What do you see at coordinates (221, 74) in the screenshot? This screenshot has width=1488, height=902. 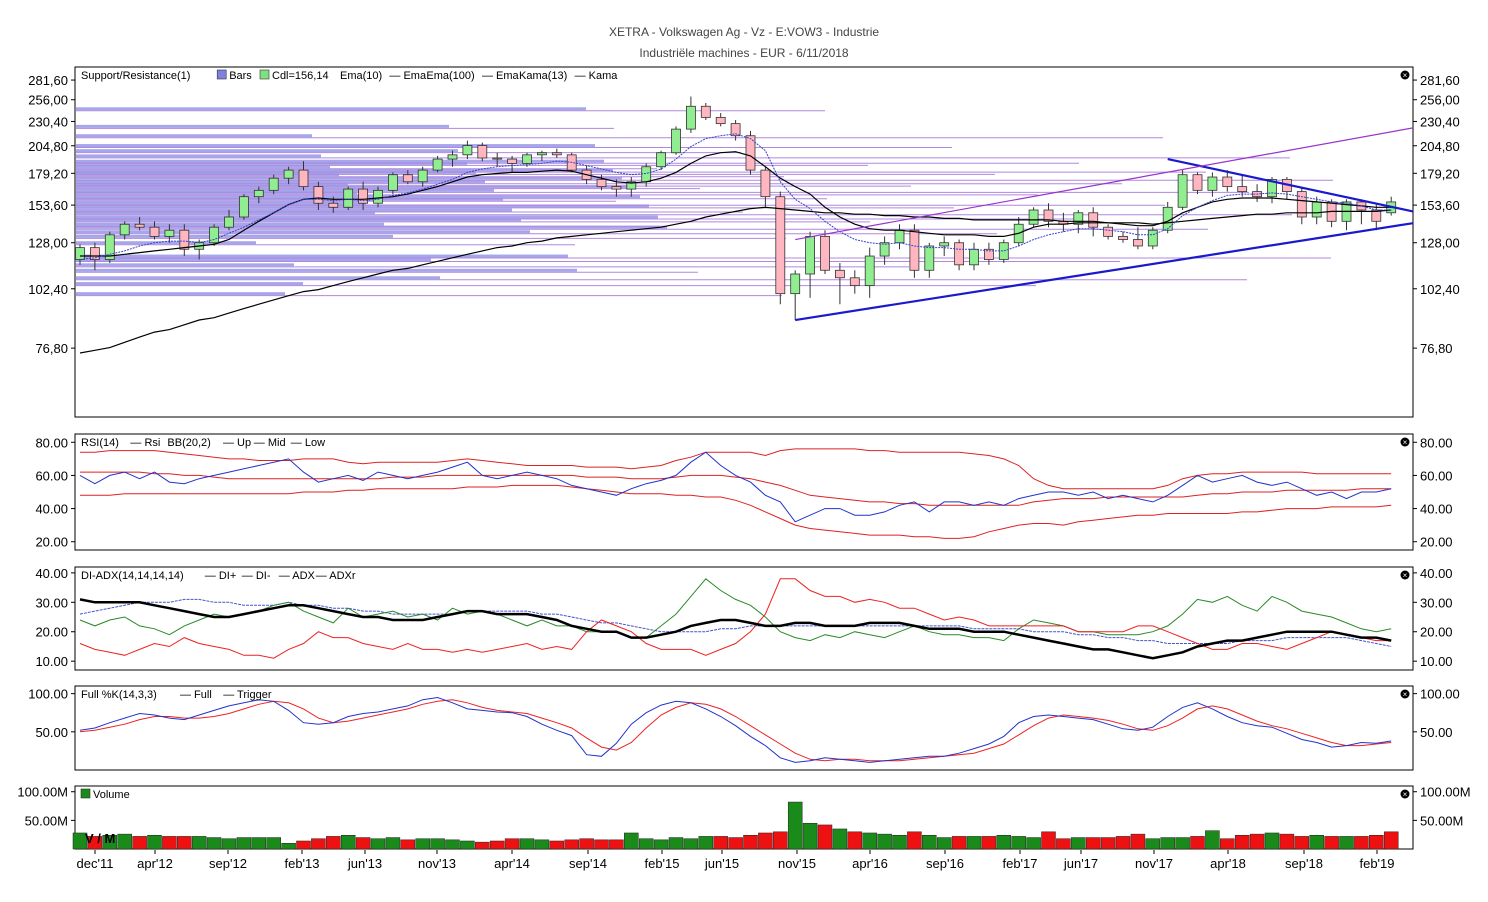 I see `legend-swatch` at bounding box center [221, 74].